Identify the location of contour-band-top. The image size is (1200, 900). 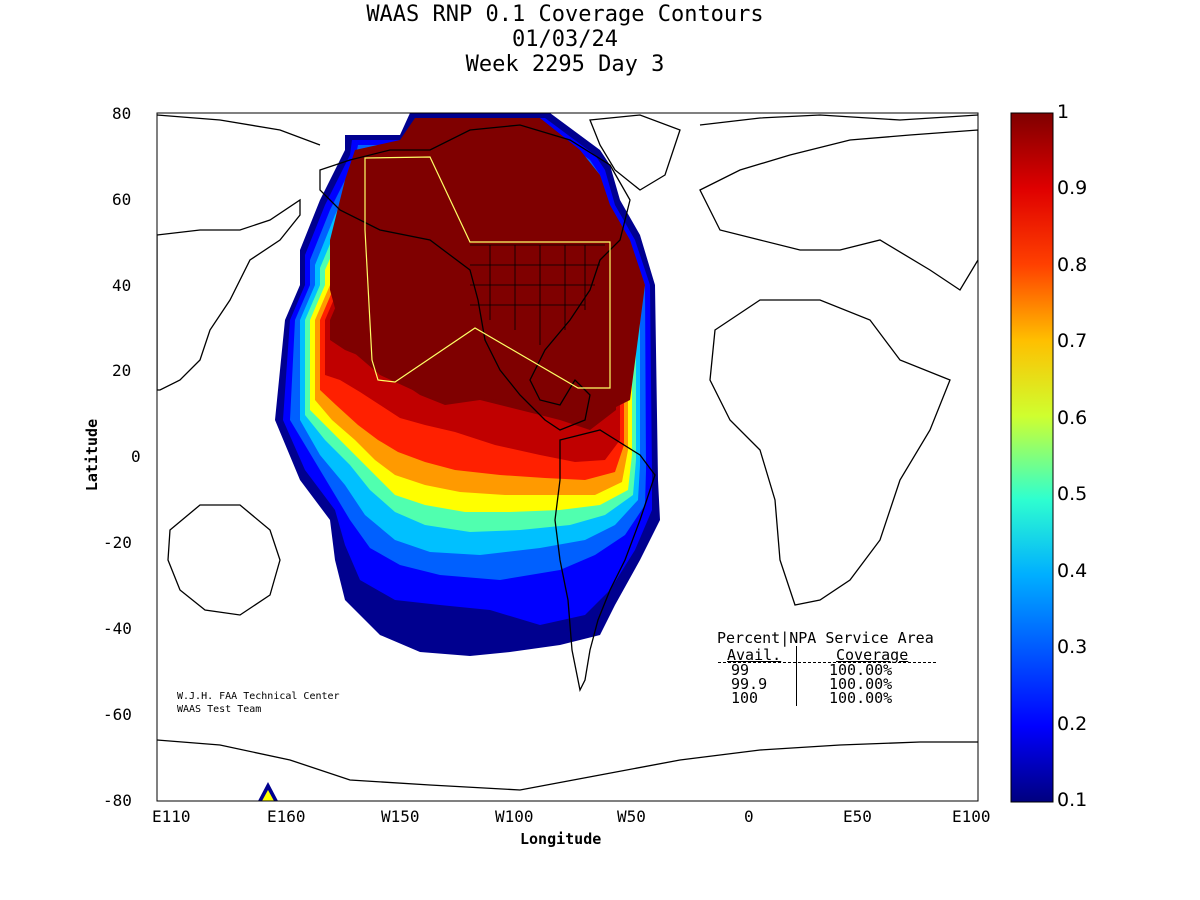
(487, 269).